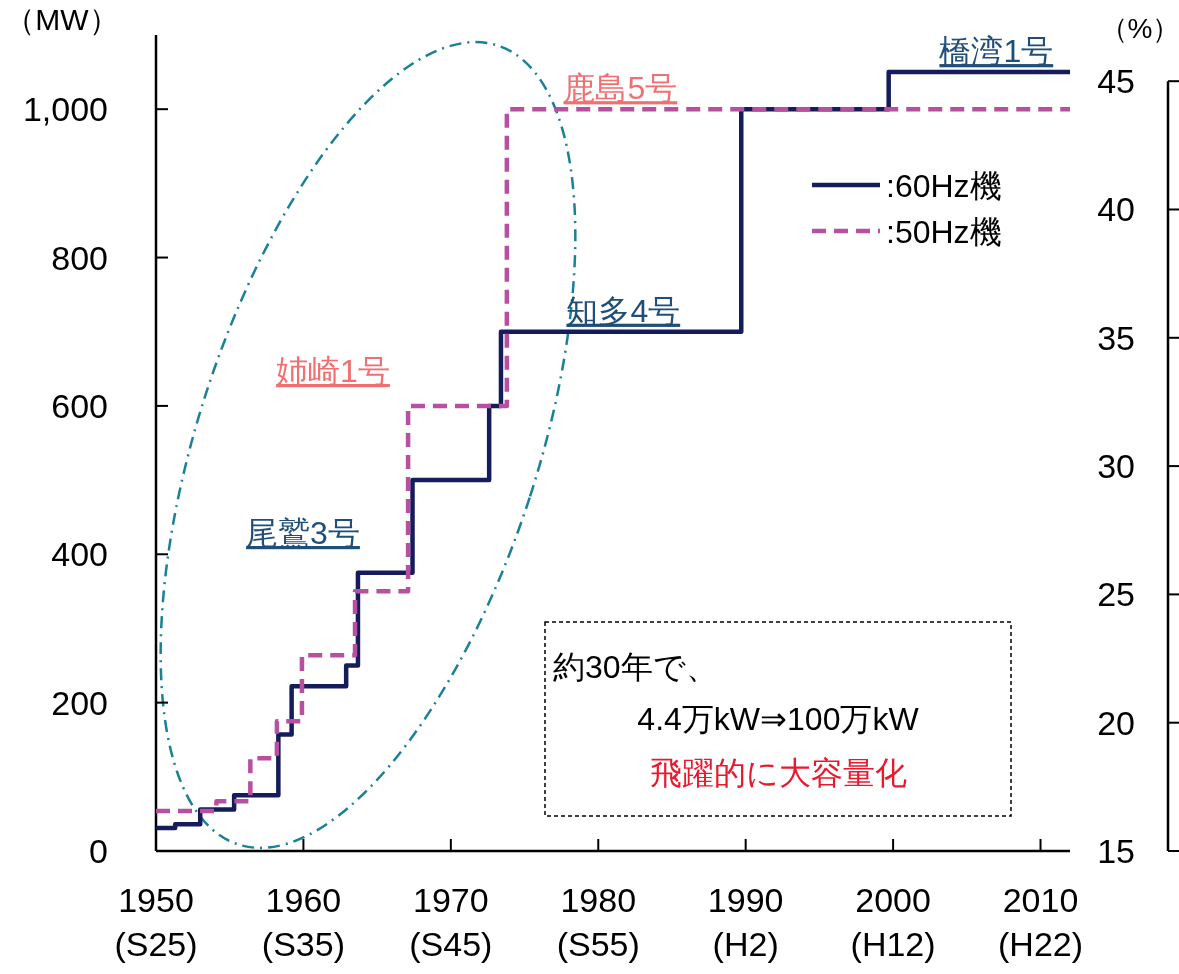  I want to click on text: (S25), so click(156, 944).